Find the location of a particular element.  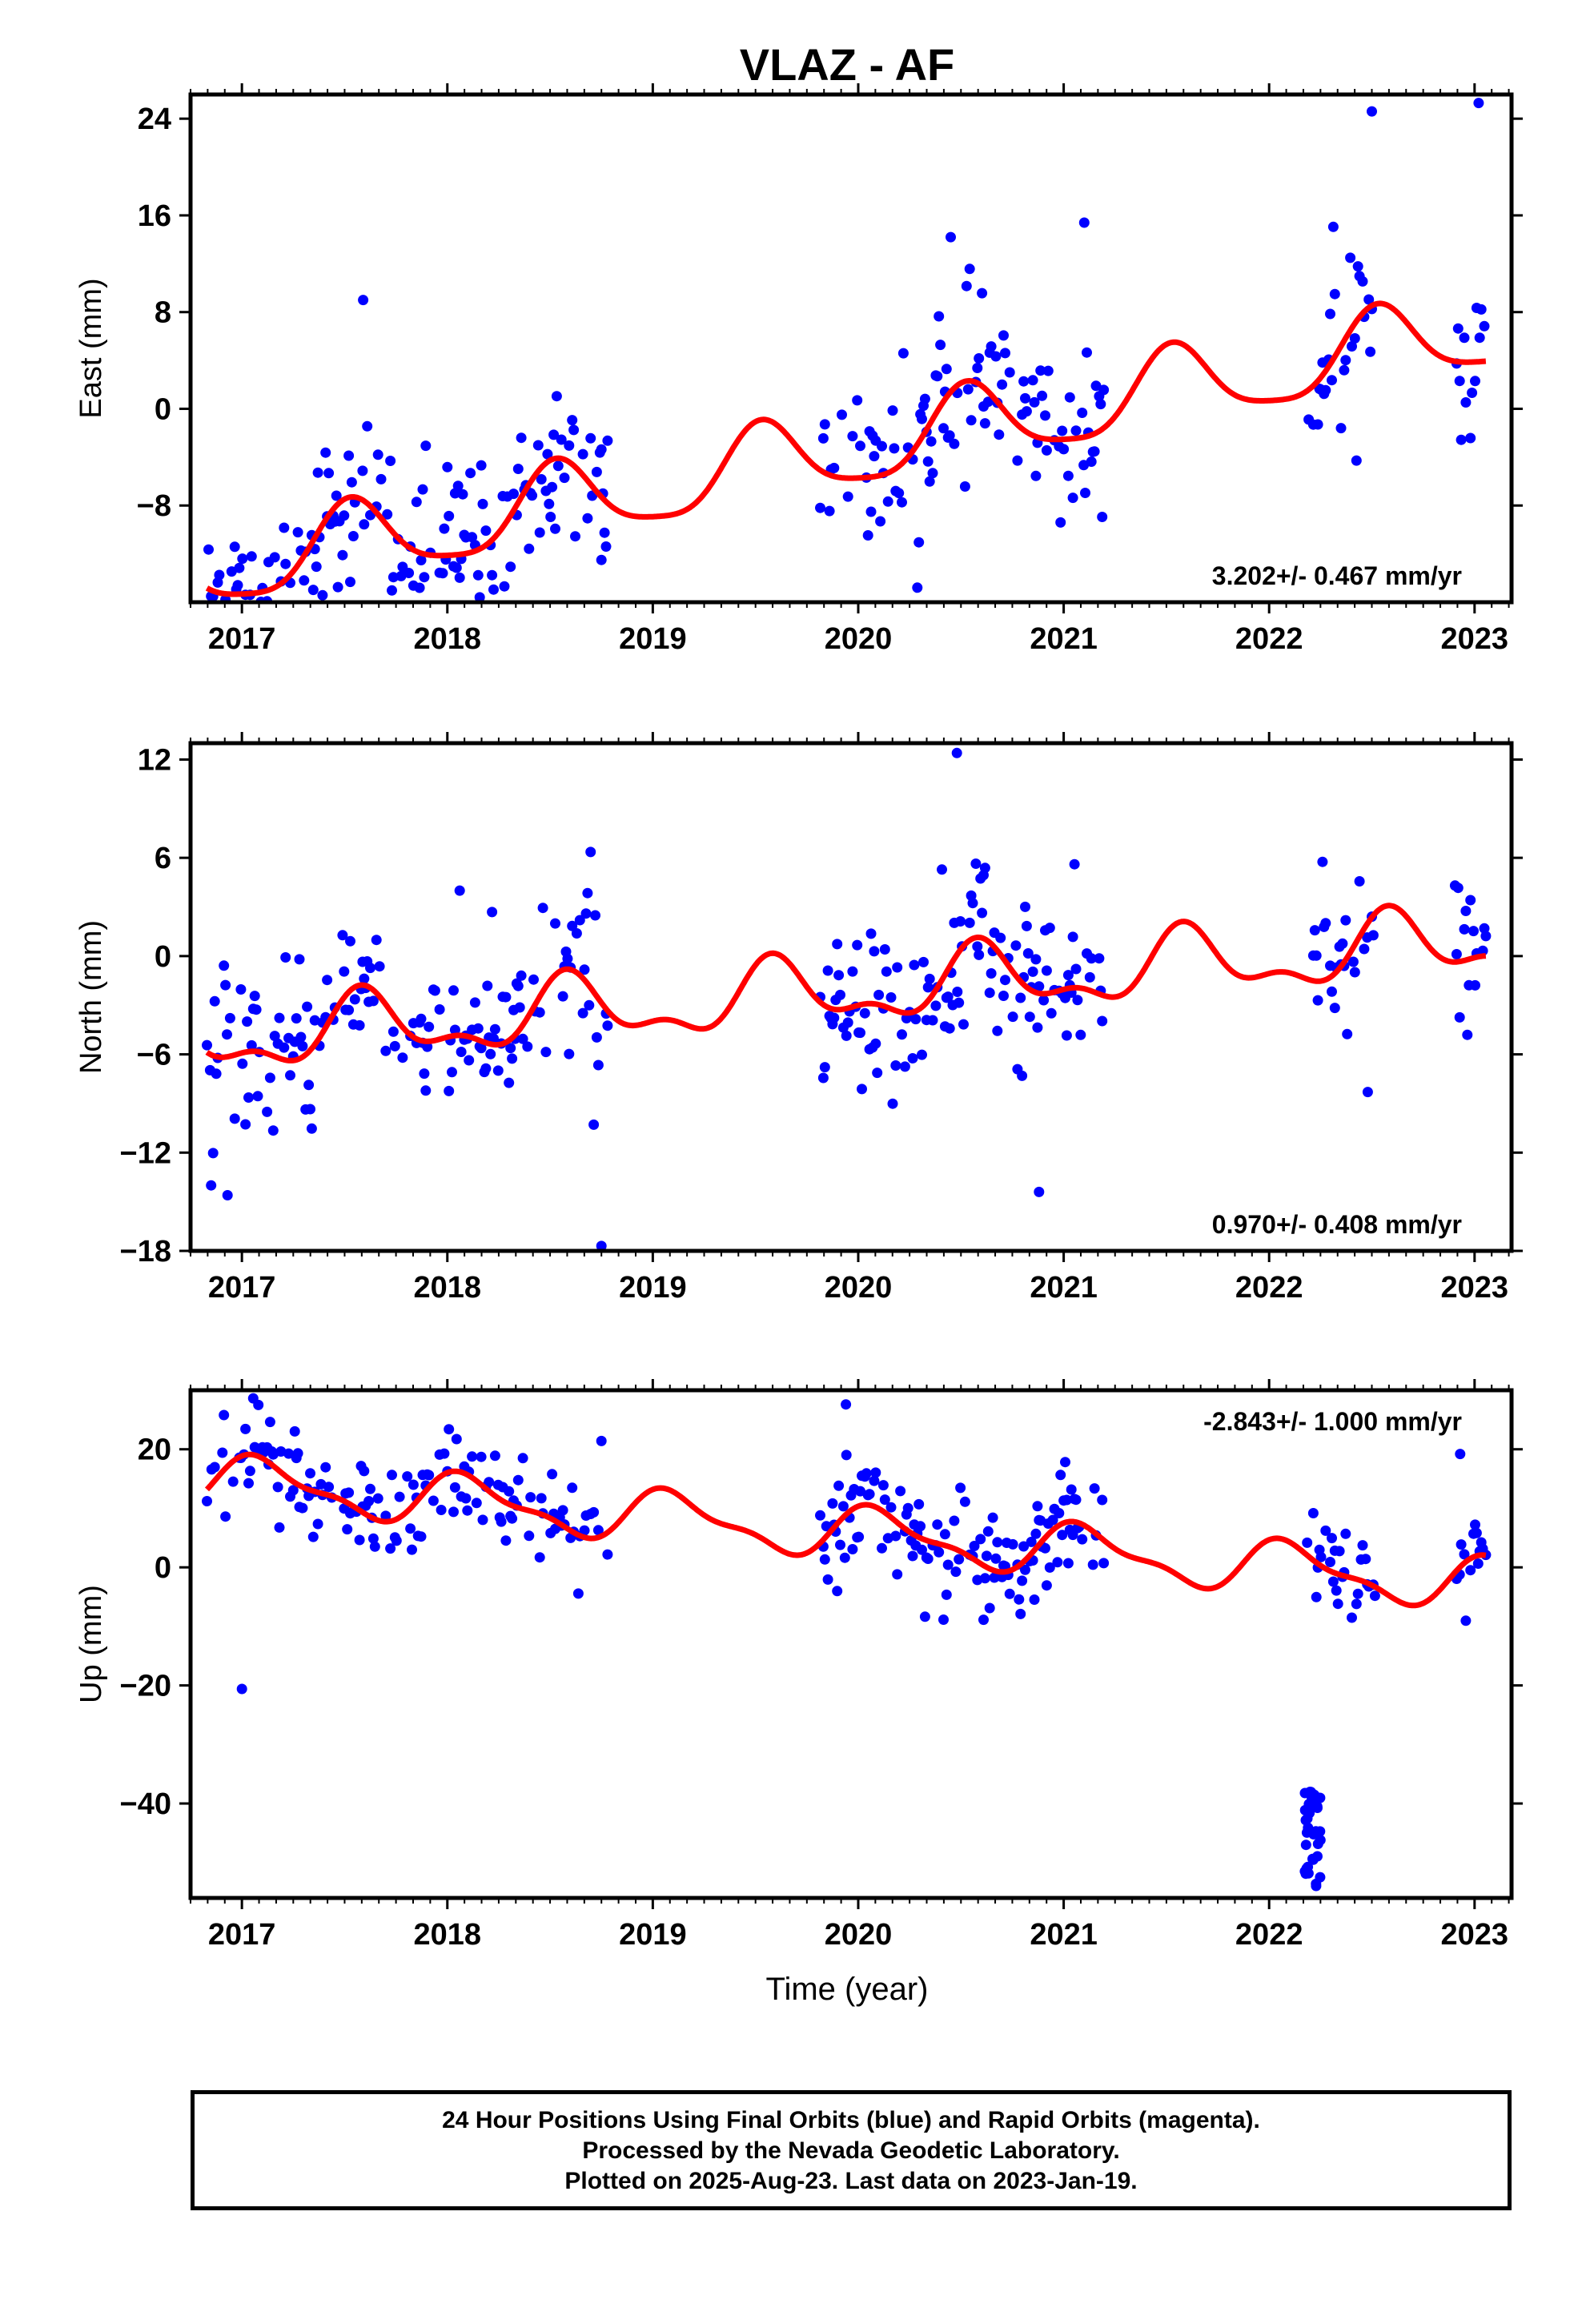

x-tick-label: 2019 is located at coordinates (653, 1935).